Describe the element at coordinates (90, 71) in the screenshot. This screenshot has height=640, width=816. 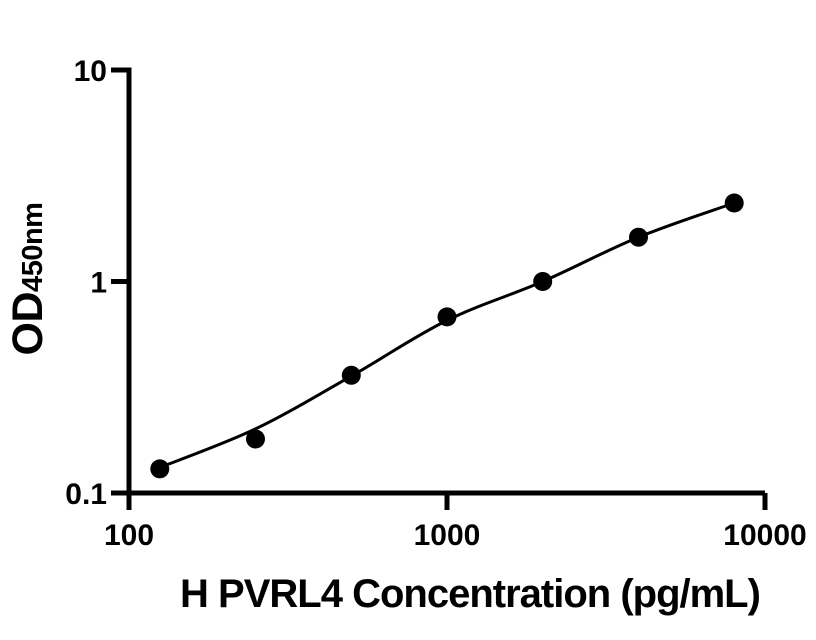
I see `y-tick-label: 10` at that location.